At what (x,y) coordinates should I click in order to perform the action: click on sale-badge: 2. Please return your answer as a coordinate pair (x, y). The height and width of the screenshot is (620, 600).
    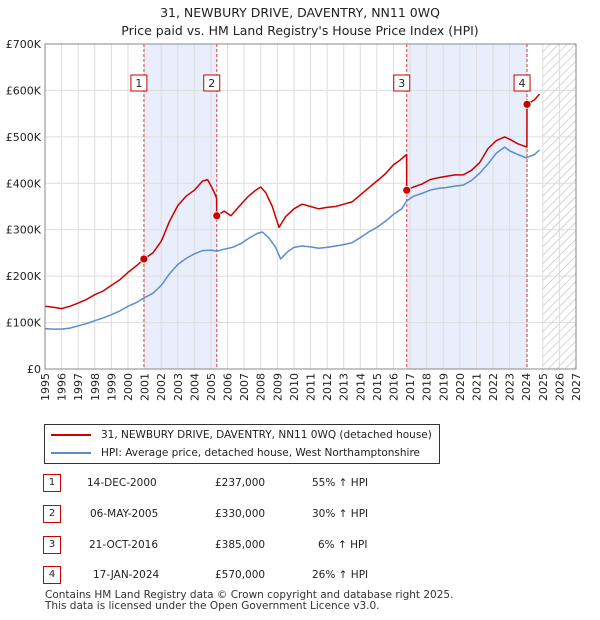
    Looking at the image, I should click on (52, 514).